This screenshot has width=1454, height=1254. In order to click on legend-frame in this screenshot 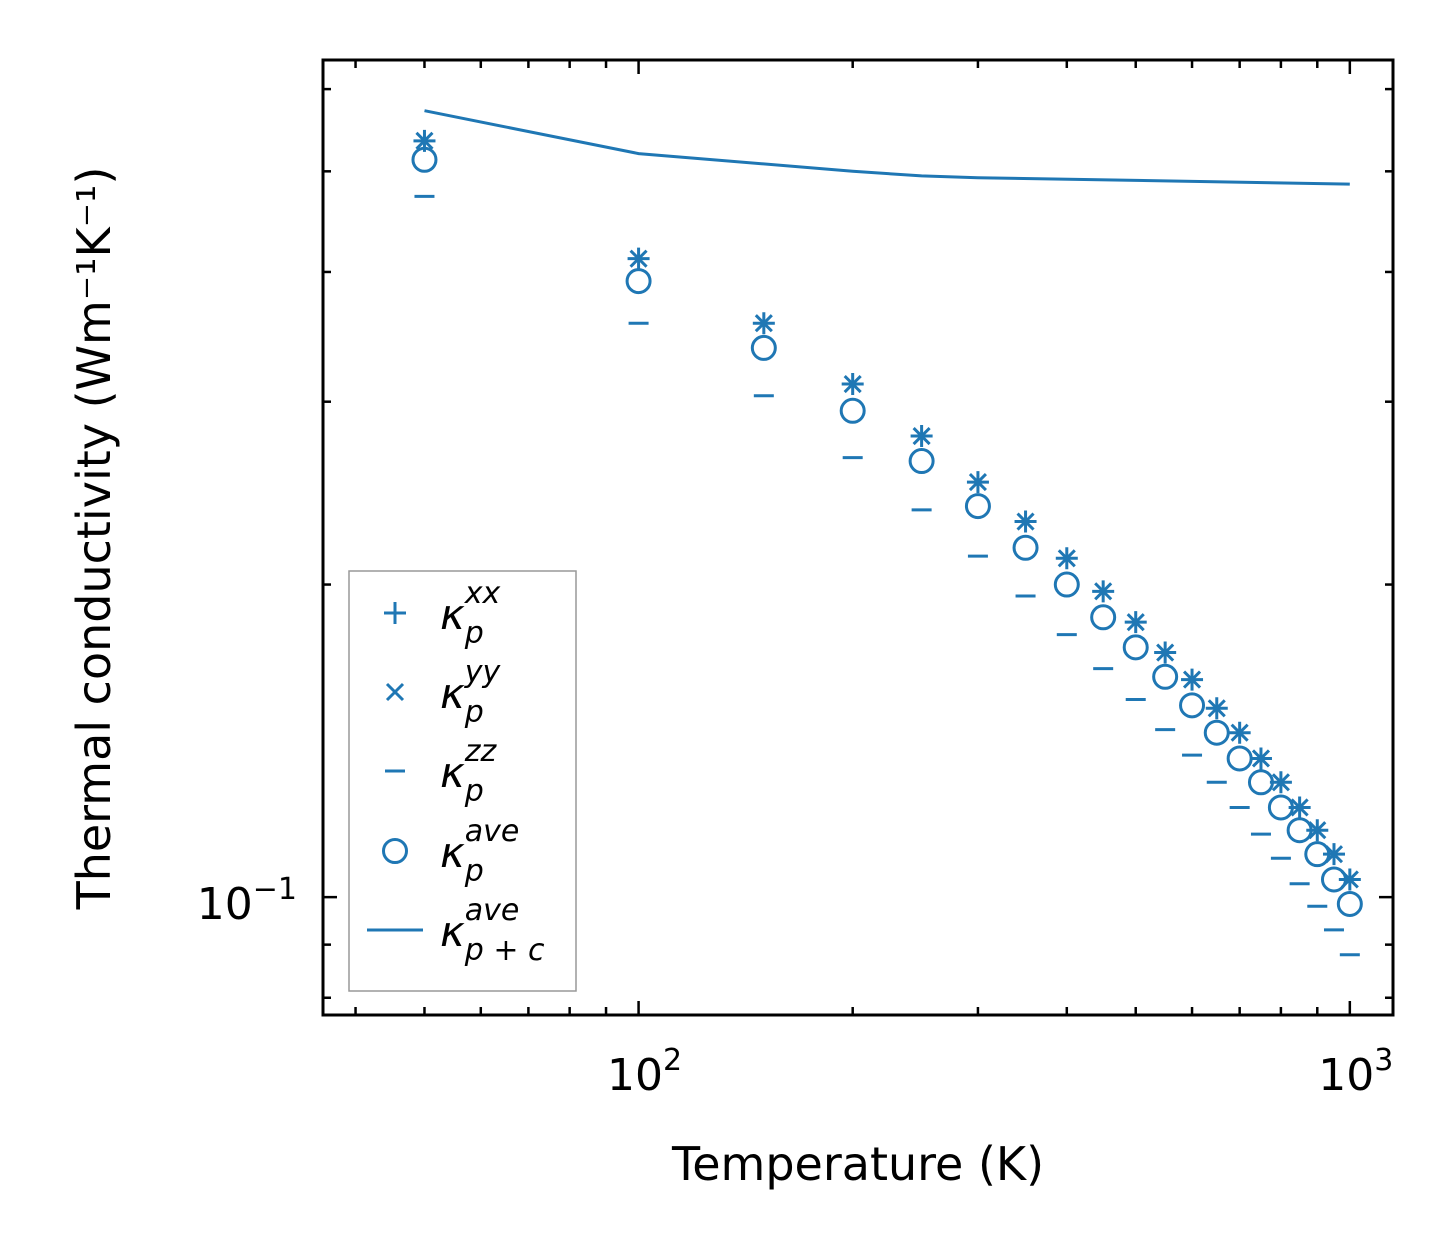, I will do `click(462, 781)`.